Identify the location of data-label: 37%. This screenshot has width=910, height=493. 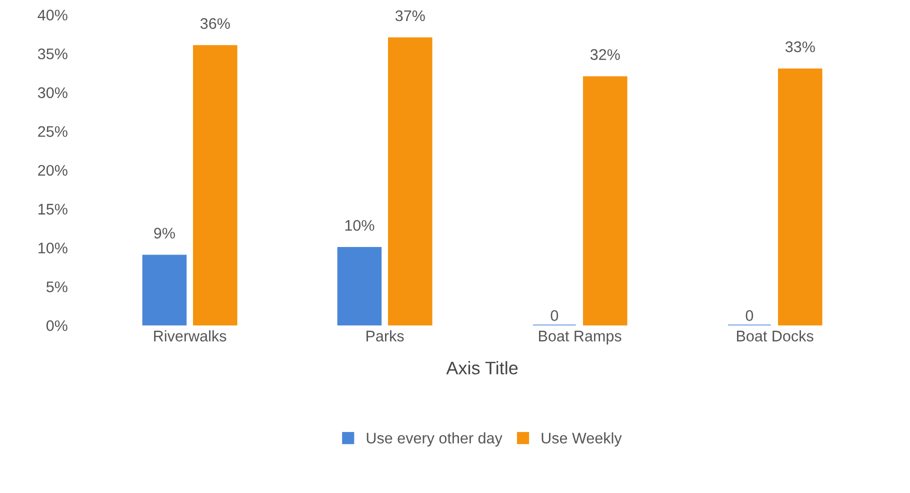
(410, 16).